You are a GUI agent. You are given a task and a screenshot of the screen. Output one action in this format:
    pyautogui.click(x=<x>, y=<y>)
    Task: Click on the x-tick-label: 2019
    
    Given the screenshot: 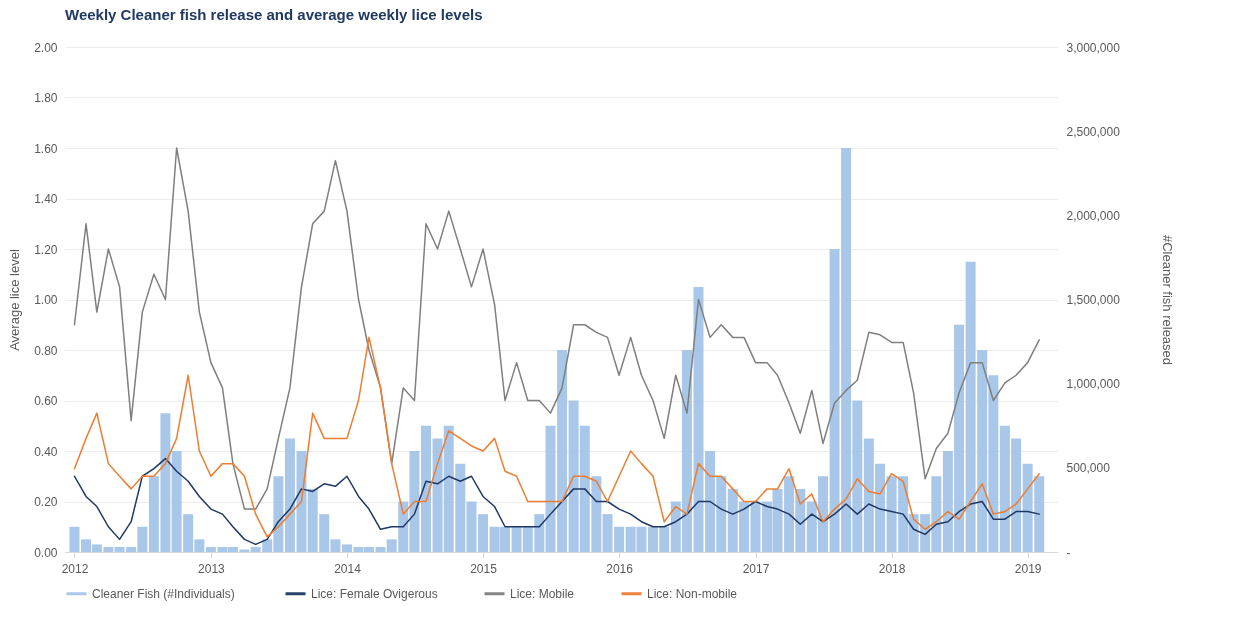 What is the action you would take?
    pyautogui.click(x=1028, y=568)
    